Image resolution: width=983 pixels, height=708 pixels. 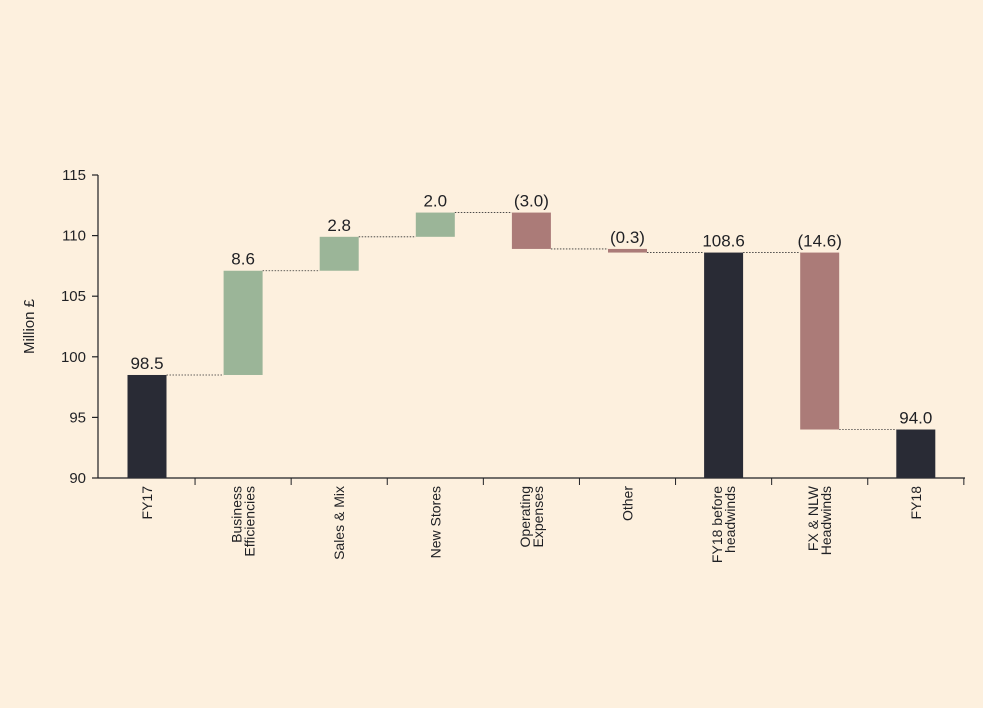 I want to click on category-label: Business, so click(x=237, y=514).